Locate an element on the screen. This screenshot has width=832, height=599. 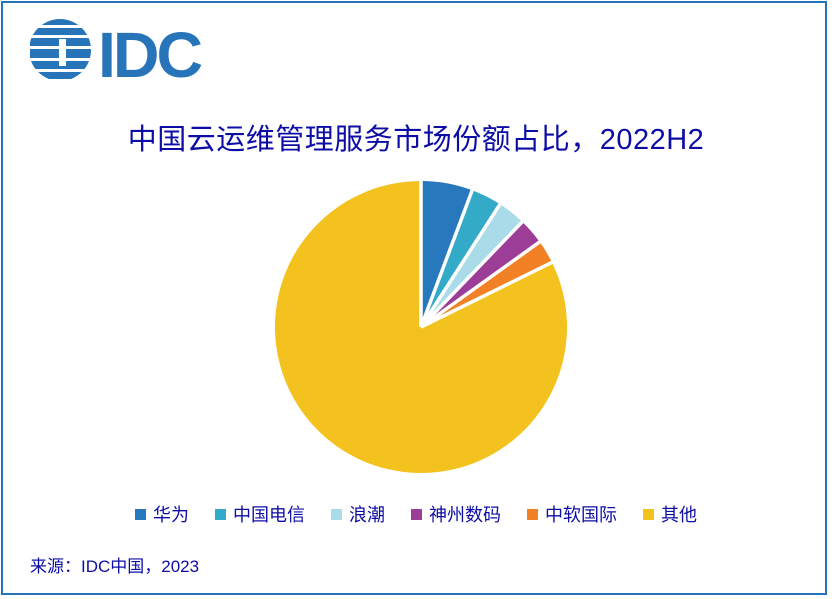
legend-item-浪潮: 浪潮 is located at coordinates (358, 514).